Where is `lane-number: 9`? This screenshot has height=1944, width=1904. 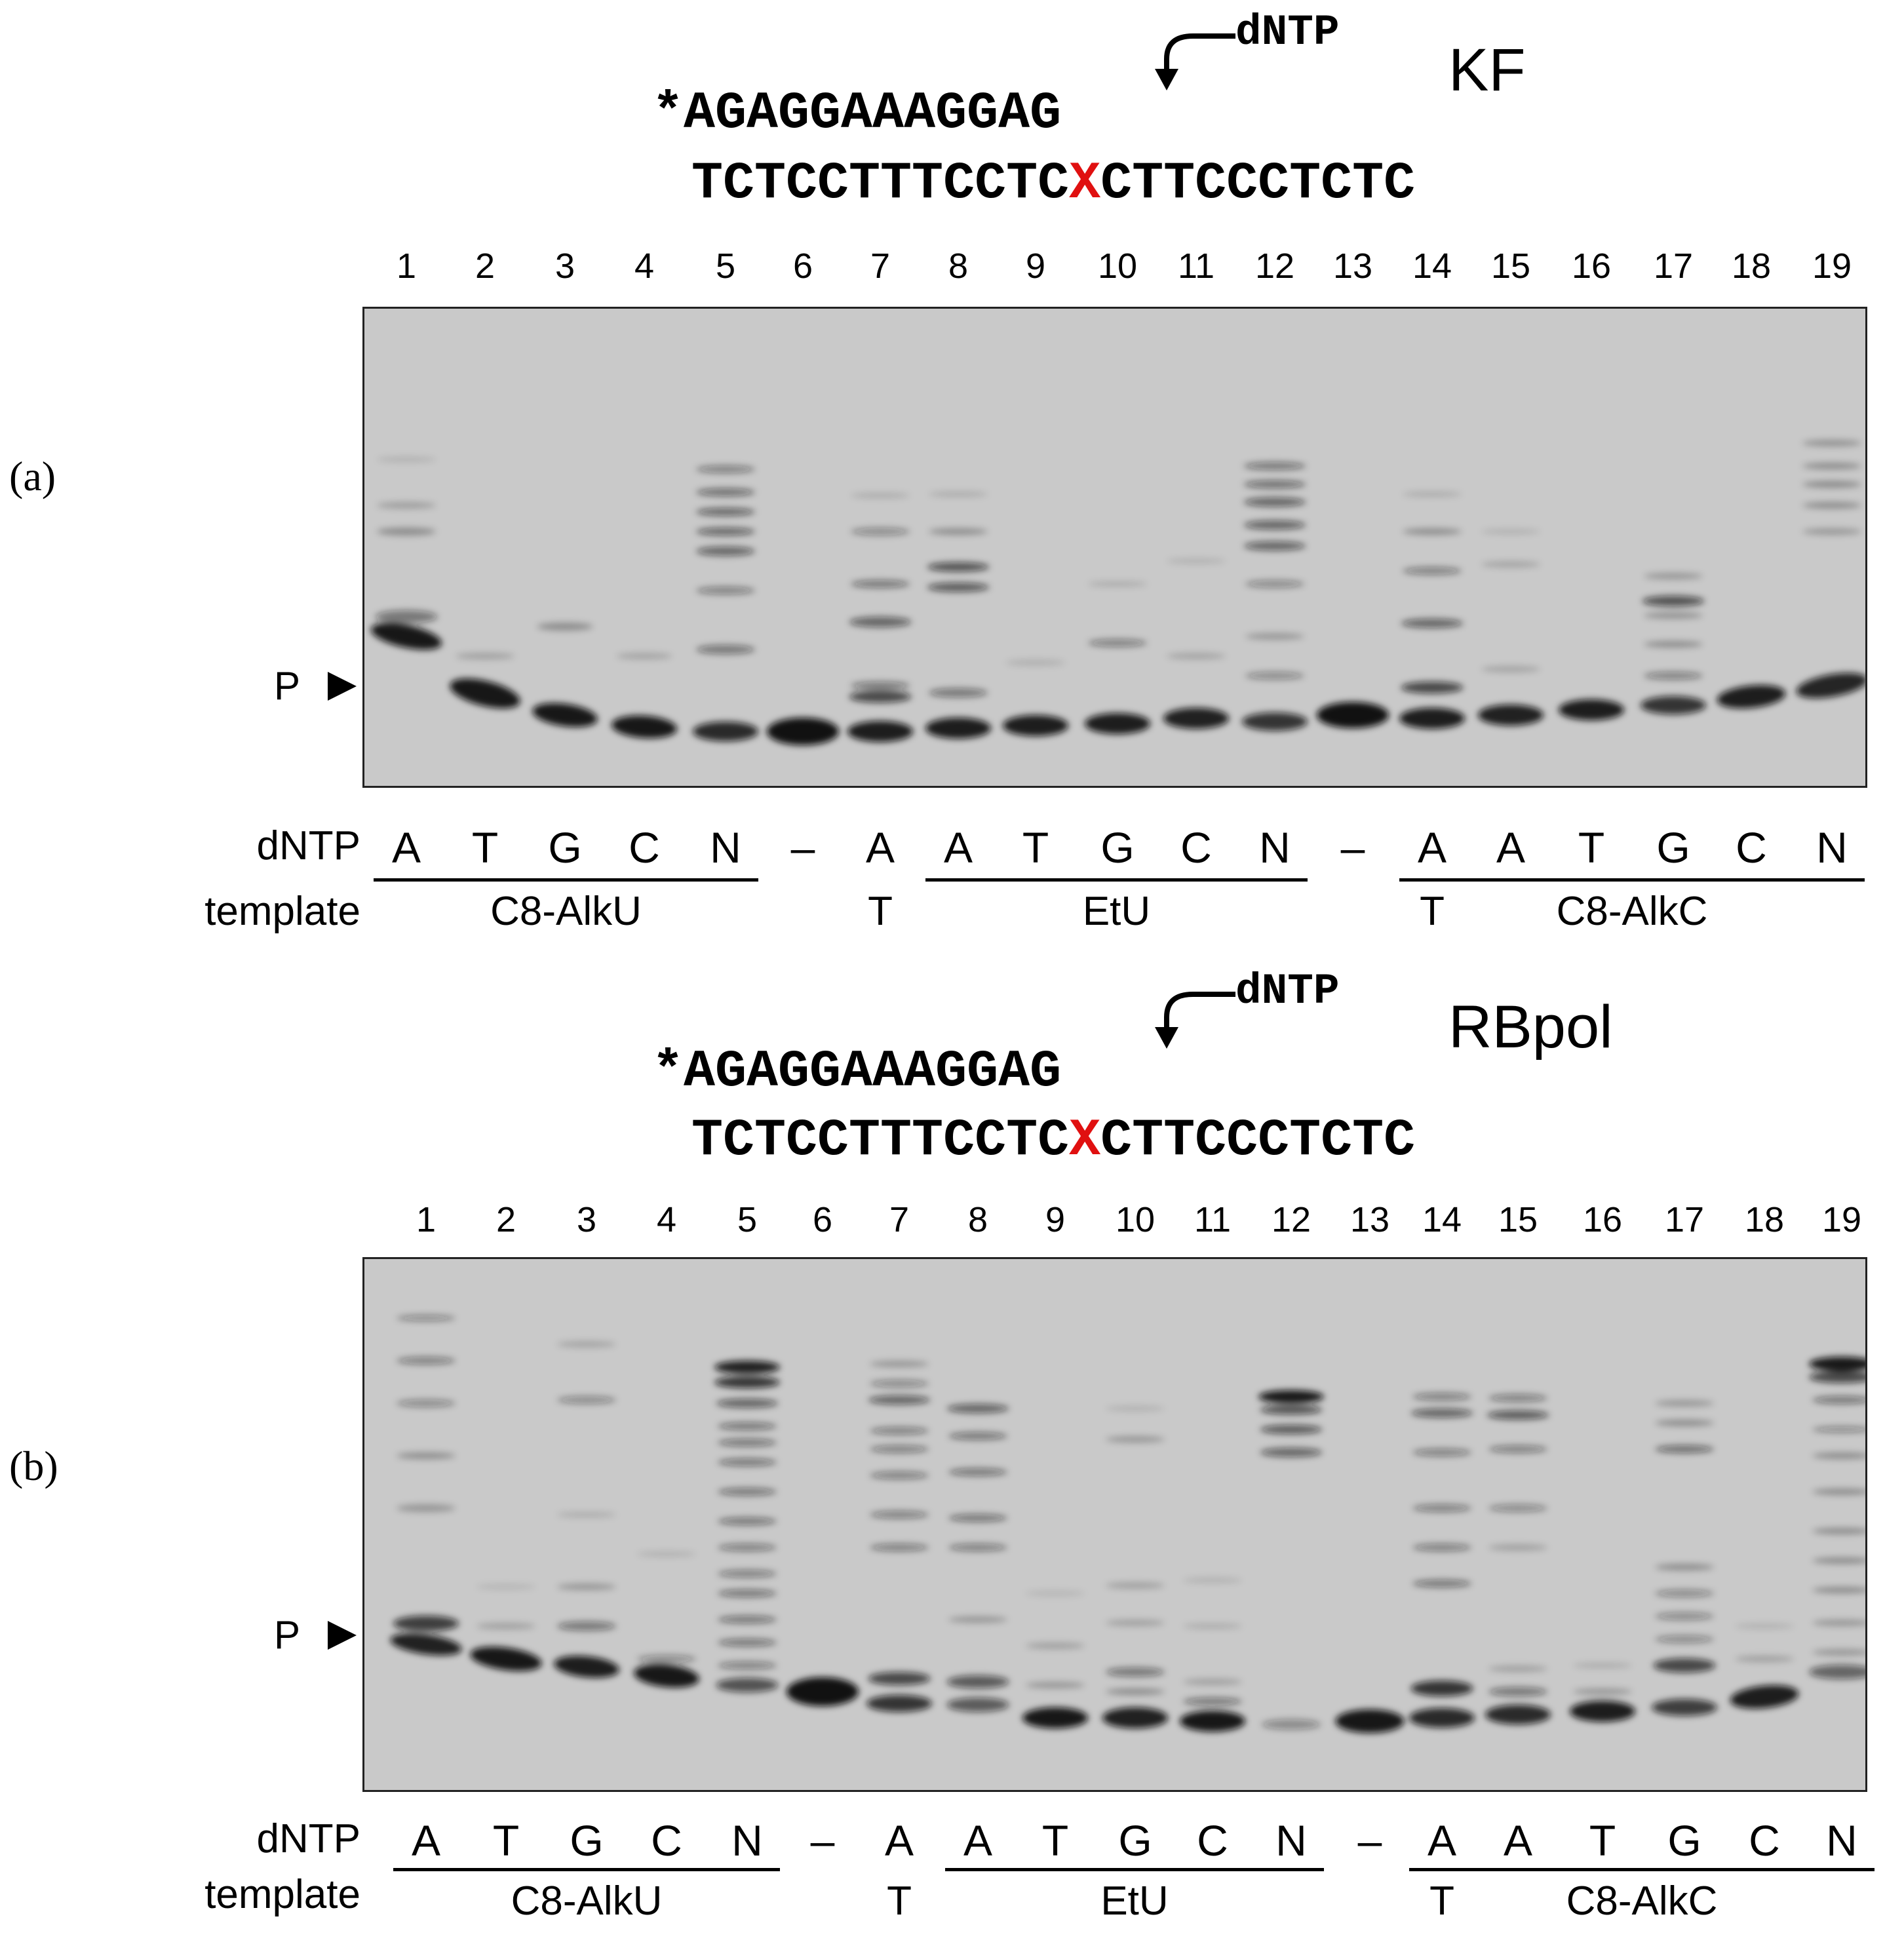 lane-number: 9 is located at coordinates (1035, 266).